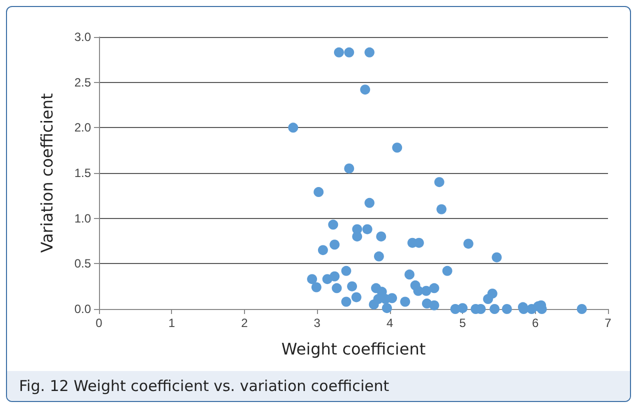  I want to click on y-tick-label: 2.0, so click(83, 127).